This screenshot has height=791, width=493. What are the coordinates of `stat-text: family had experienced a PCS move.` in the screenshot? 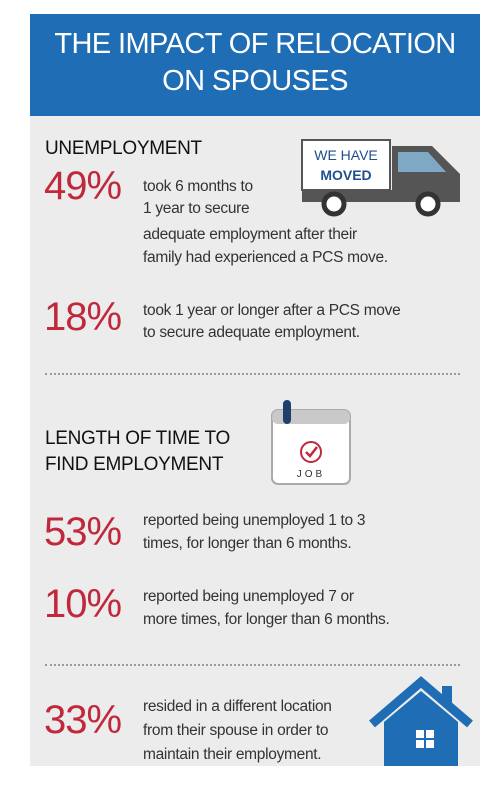 It's located at (265, 257).